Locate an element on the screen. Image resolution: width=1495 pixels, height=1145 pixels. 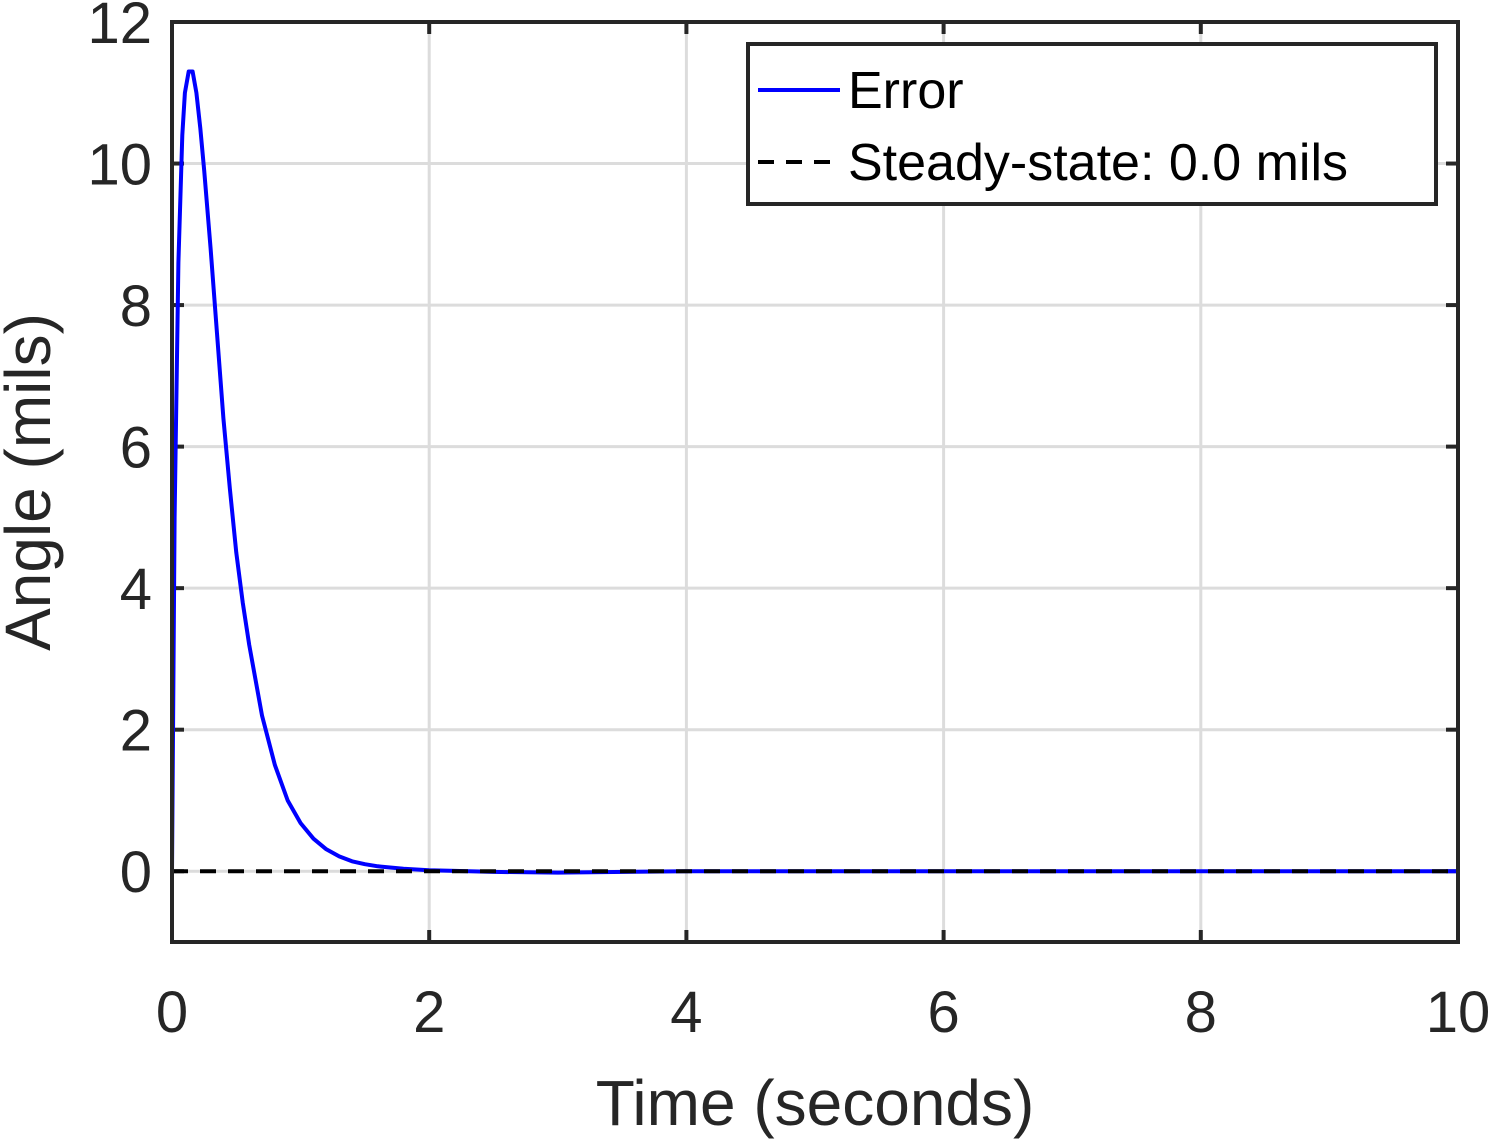
y-tick-label: 2 is located at coordinates (136, 731).